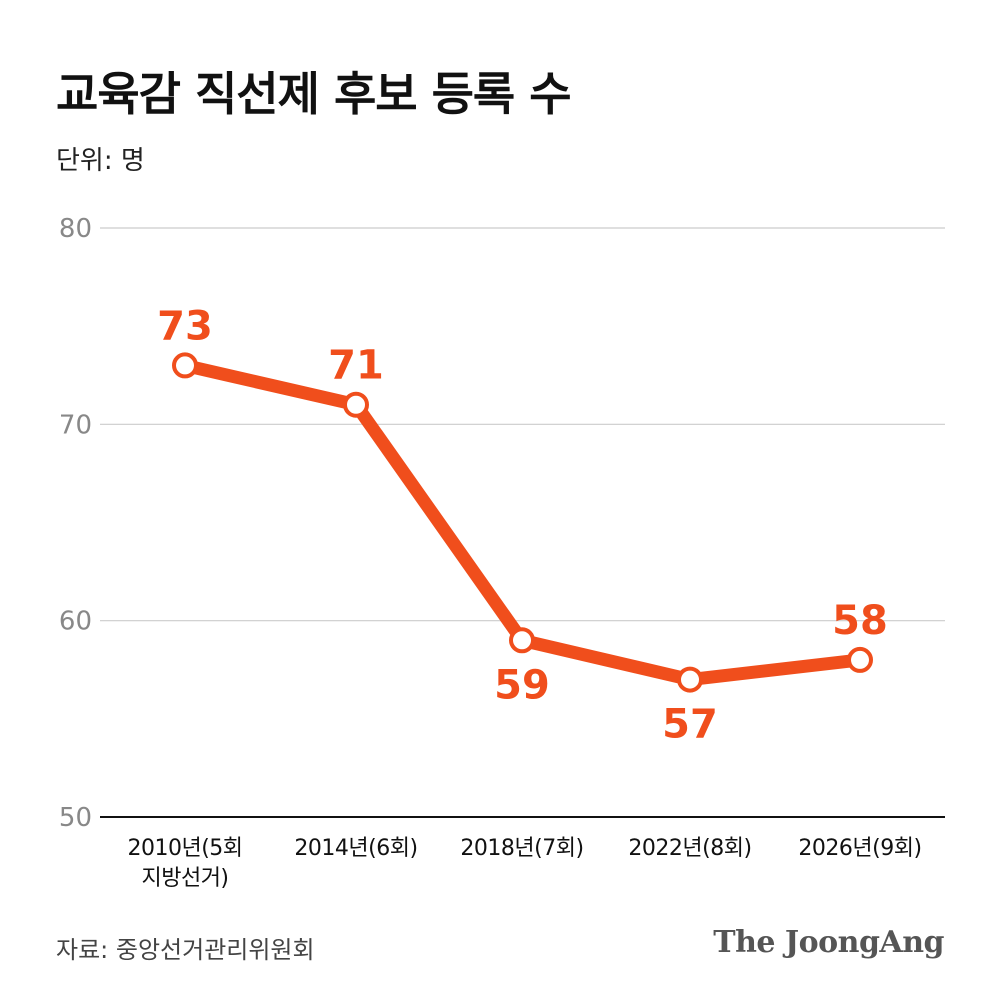 The width and height of the screenshot is (1000, 1000). Describe the element at coordinates (859, 848) in the screenshot. I see `x-tick-label: 2026년(9회)` at that location.